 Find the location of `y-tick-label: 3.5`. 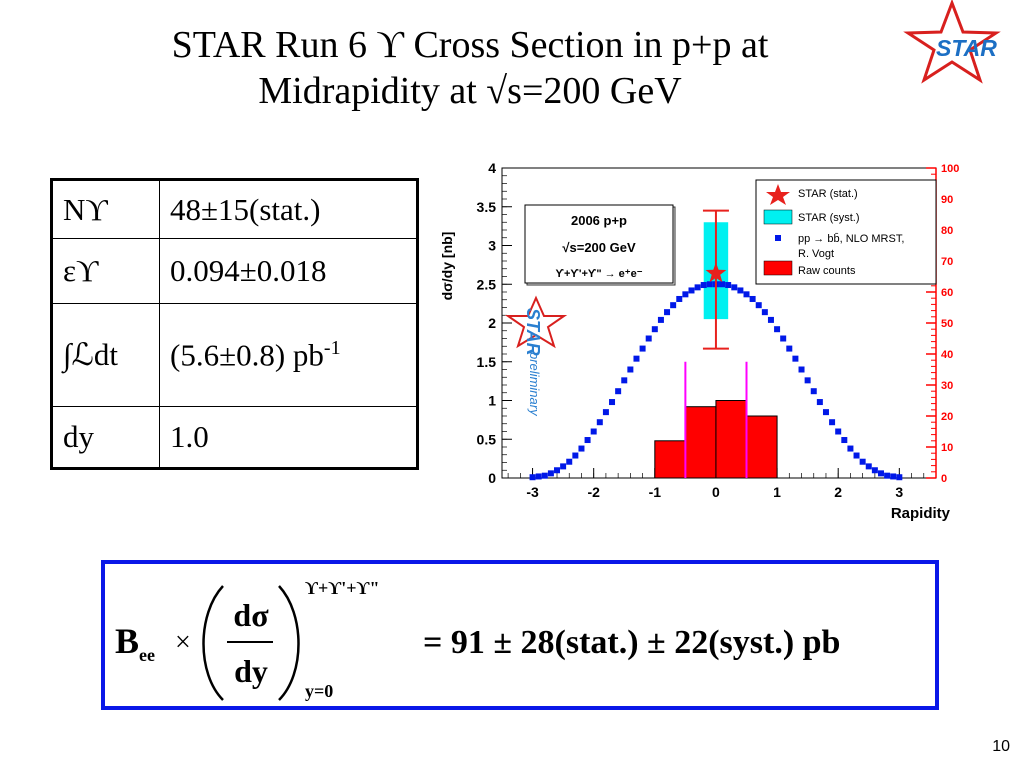

y-tick-label: 3.5 is located at coordinates (487, 207).